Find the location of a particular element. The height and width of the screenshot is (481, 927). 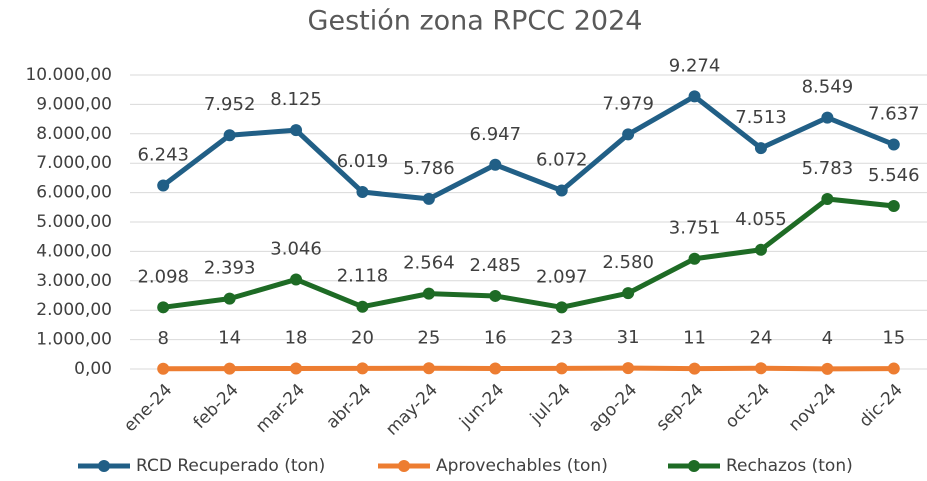

data-label: 11 is located at coordinates (694, 338).